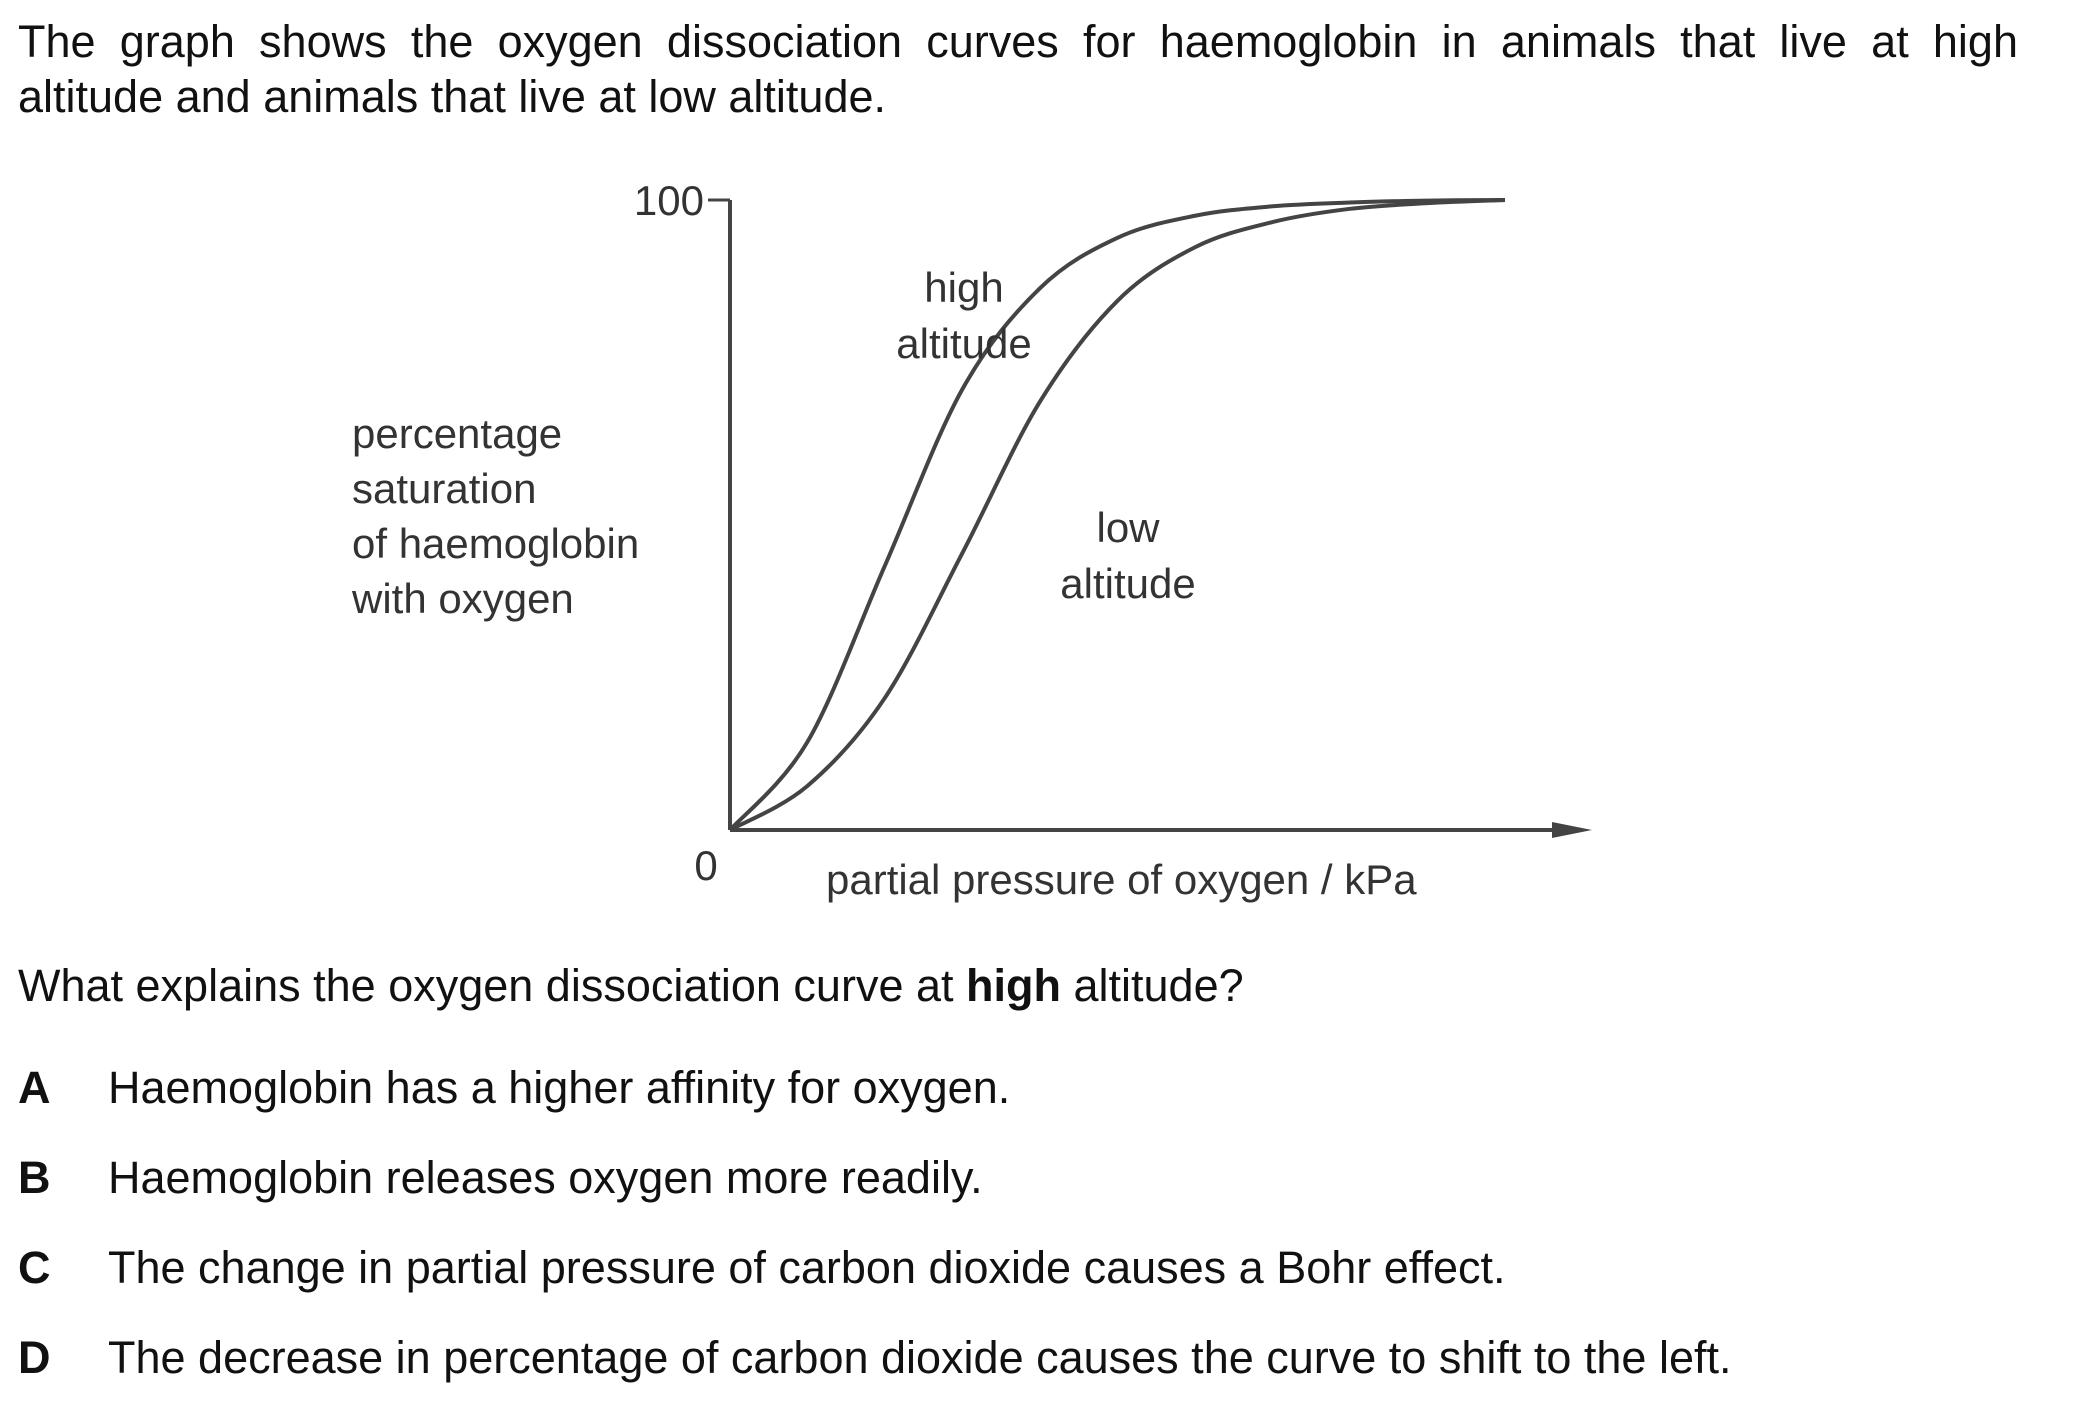 Image resolution: width=2100 pixels, height=1422 pixels. What do you see at coordinates (1128, 527) in the screenshot?
I see `low-altitude-label-line-1: low` at bounding box center [1128, 527].